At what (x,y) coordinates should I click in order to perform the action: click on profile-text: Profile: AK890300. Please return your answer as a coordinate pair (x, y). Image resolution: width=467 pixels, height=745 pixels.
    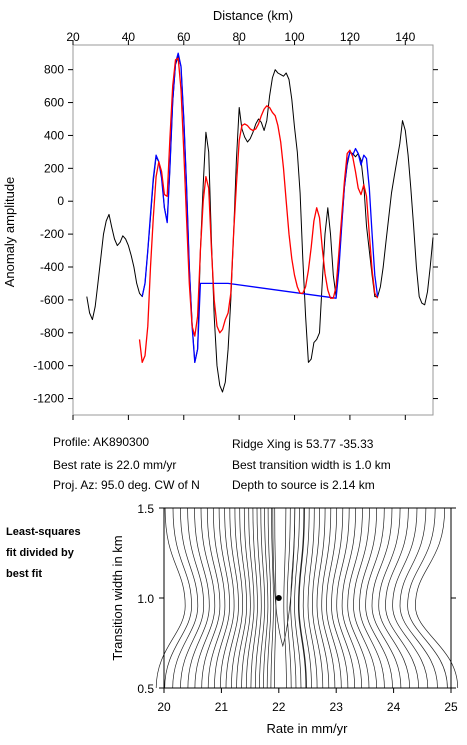
    Looking at the image, I should click on (101, 442).